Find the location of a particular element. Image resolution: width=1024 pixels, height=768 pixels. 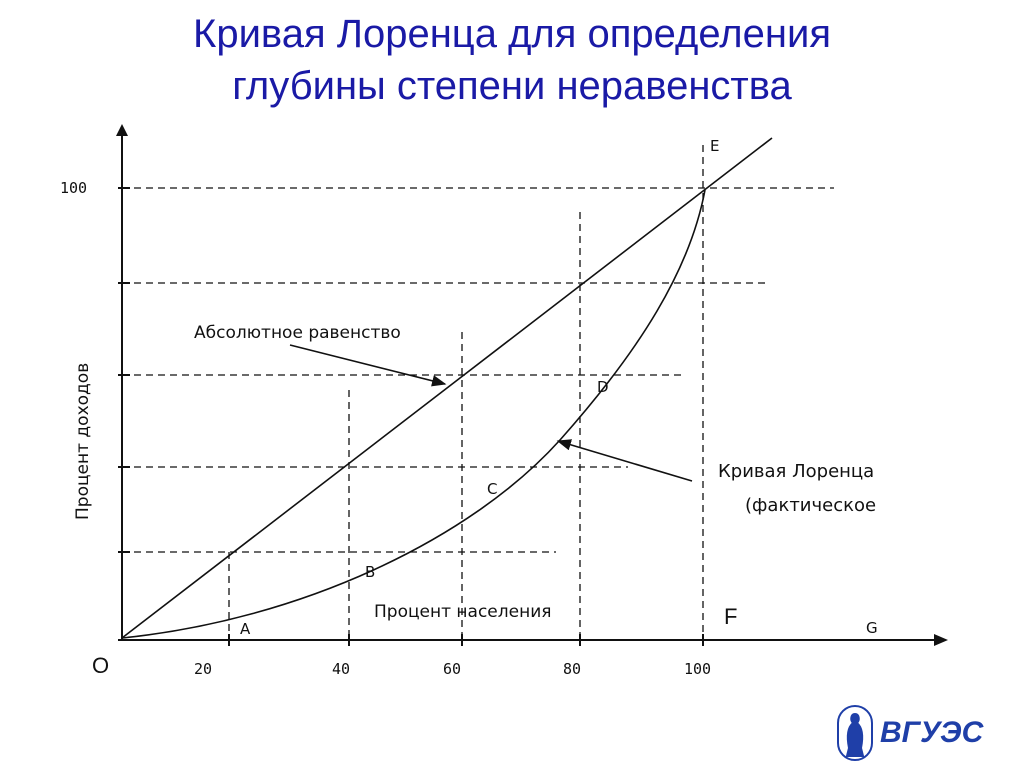

point-label-a: A is located at coordinates (245, 629).